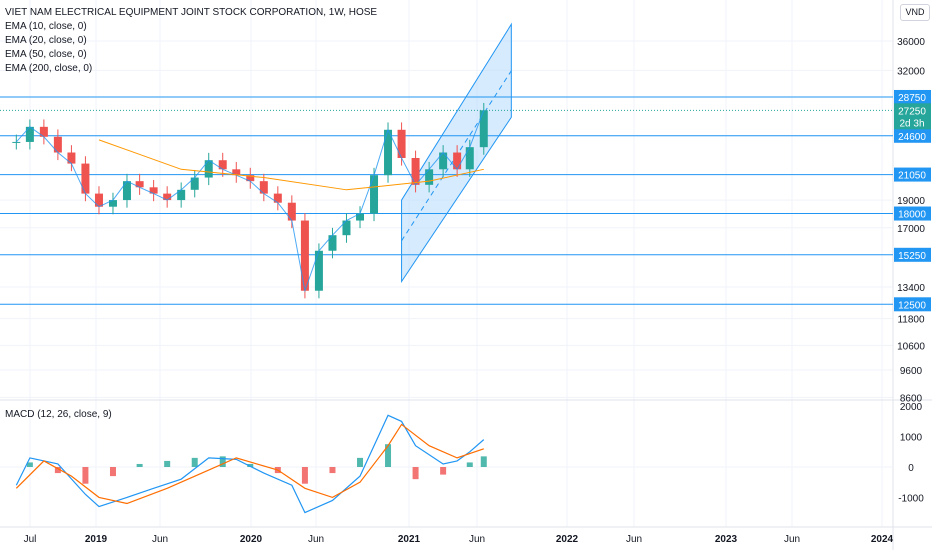  Describe the element at coordinates (911, 320) in the screenshot. I see `price-axis-tick: 11800` at that location.